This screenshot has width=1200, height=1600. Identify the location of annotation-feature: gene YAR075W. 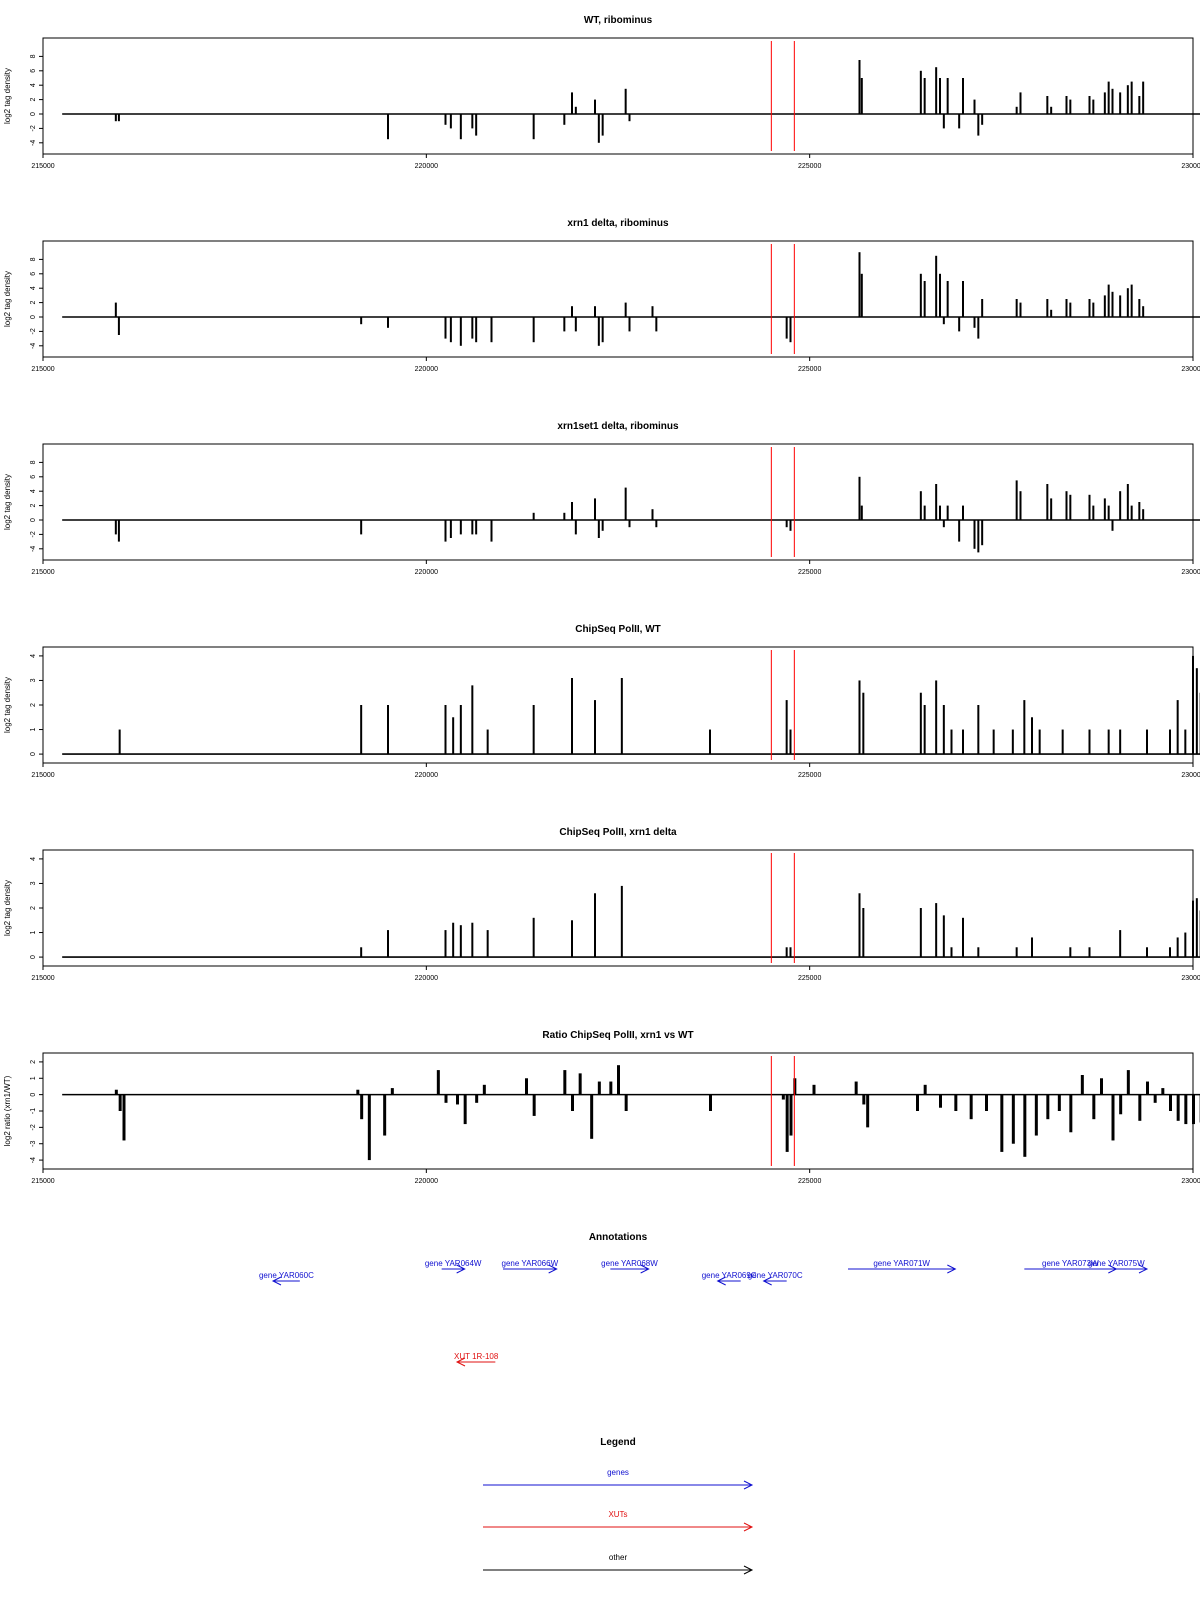
(1117, 1266).